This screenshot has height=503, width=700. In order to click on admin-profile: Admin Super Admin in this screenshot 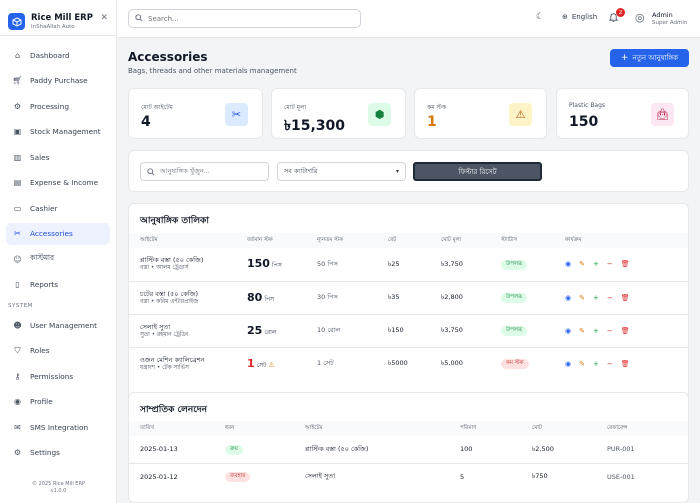, I will do `click(669, 19)`.